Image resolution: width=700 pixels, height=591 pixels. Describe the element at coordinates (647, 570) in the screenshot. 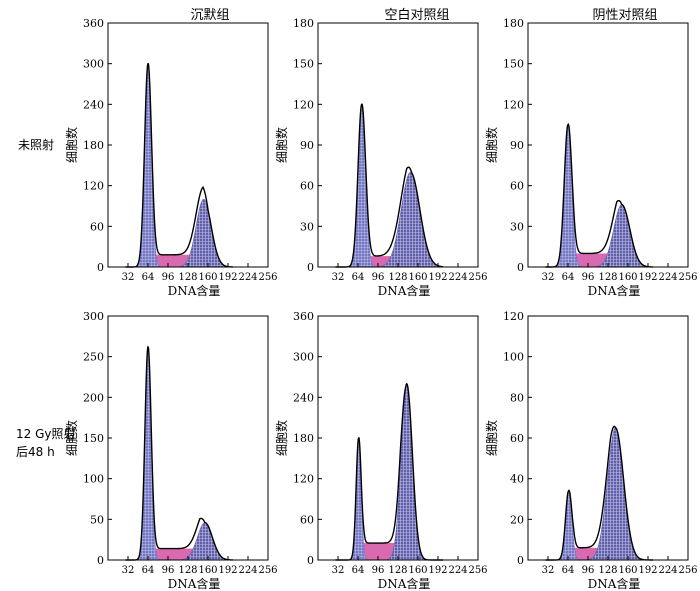

I see `chart-5-xtick-label: 192` at that location.